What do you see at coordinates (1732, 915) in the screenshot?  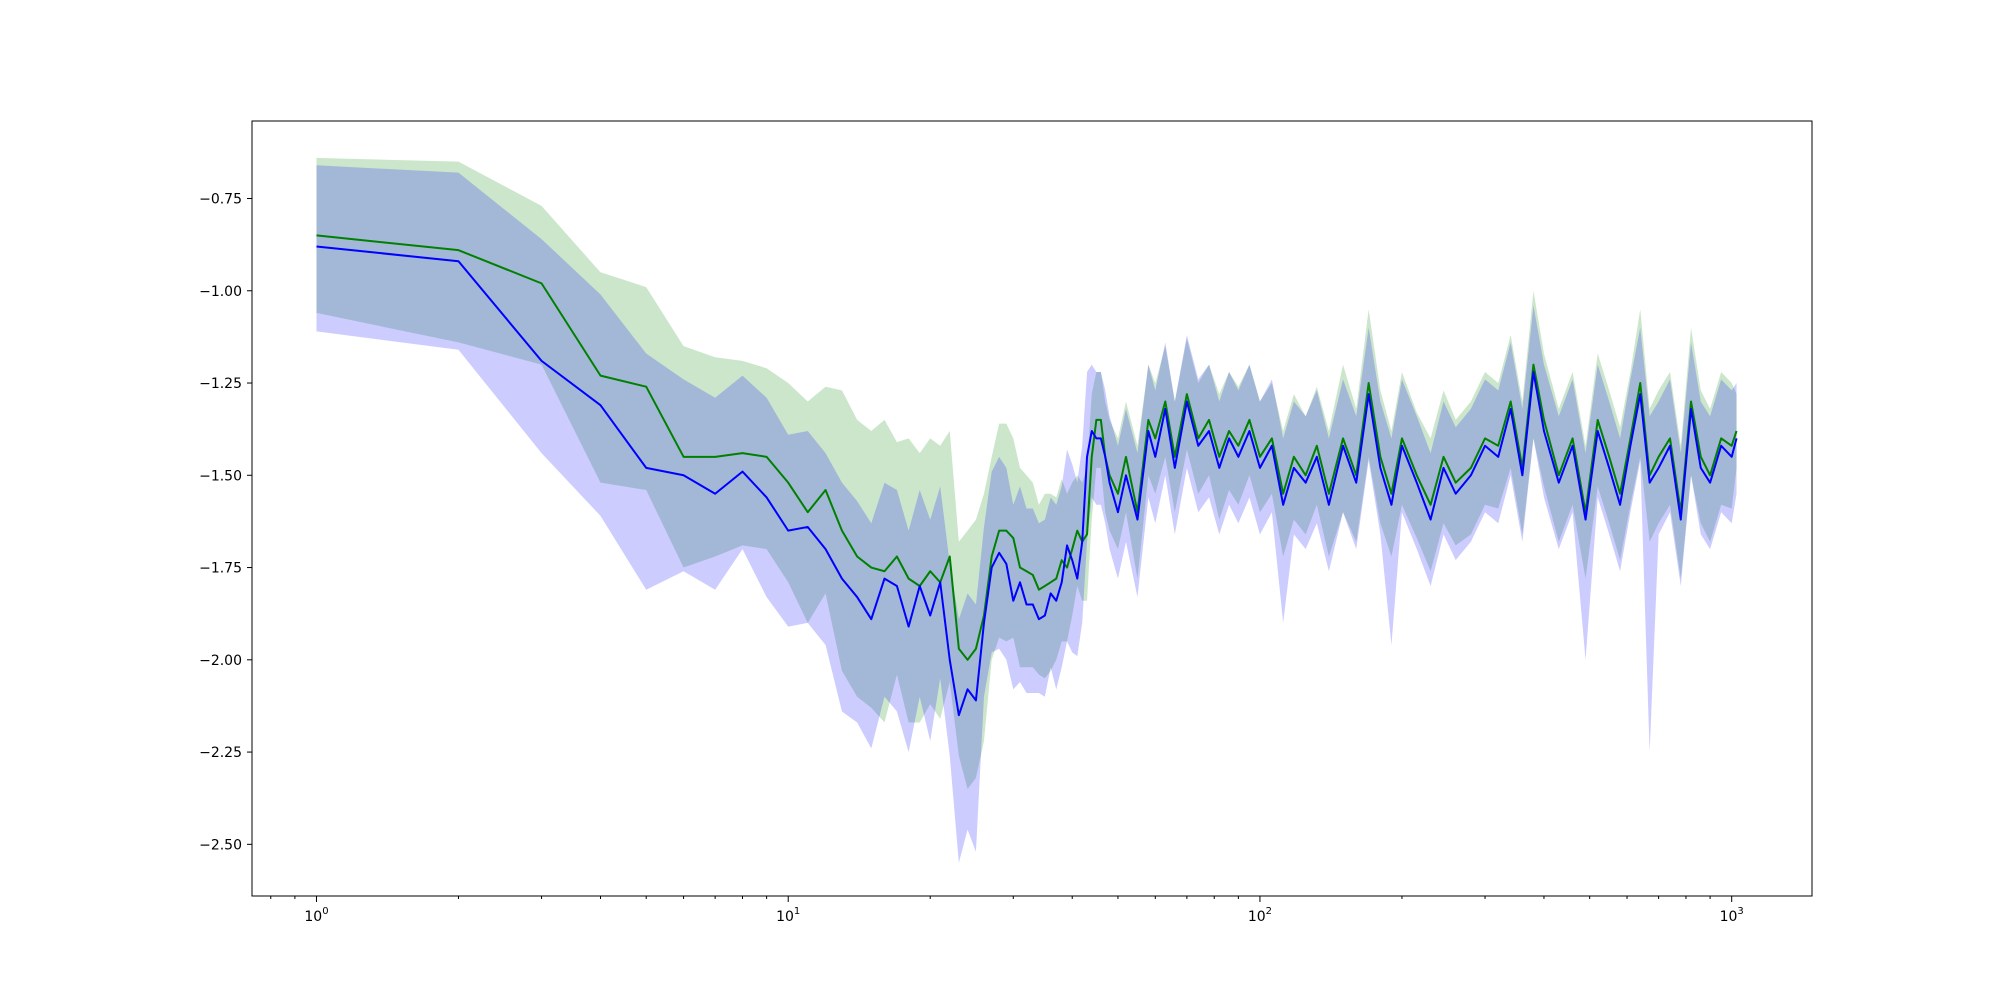 I see `x-tick-label: 10³` at bounding box center [1732, 915].